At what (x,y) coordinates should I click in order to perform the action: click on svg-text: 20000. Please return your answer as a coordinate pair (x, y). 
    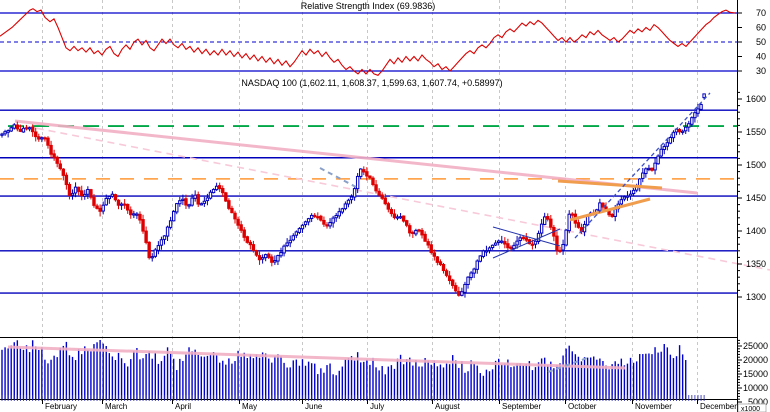
    Looking at the image, I should click on (755, 360).